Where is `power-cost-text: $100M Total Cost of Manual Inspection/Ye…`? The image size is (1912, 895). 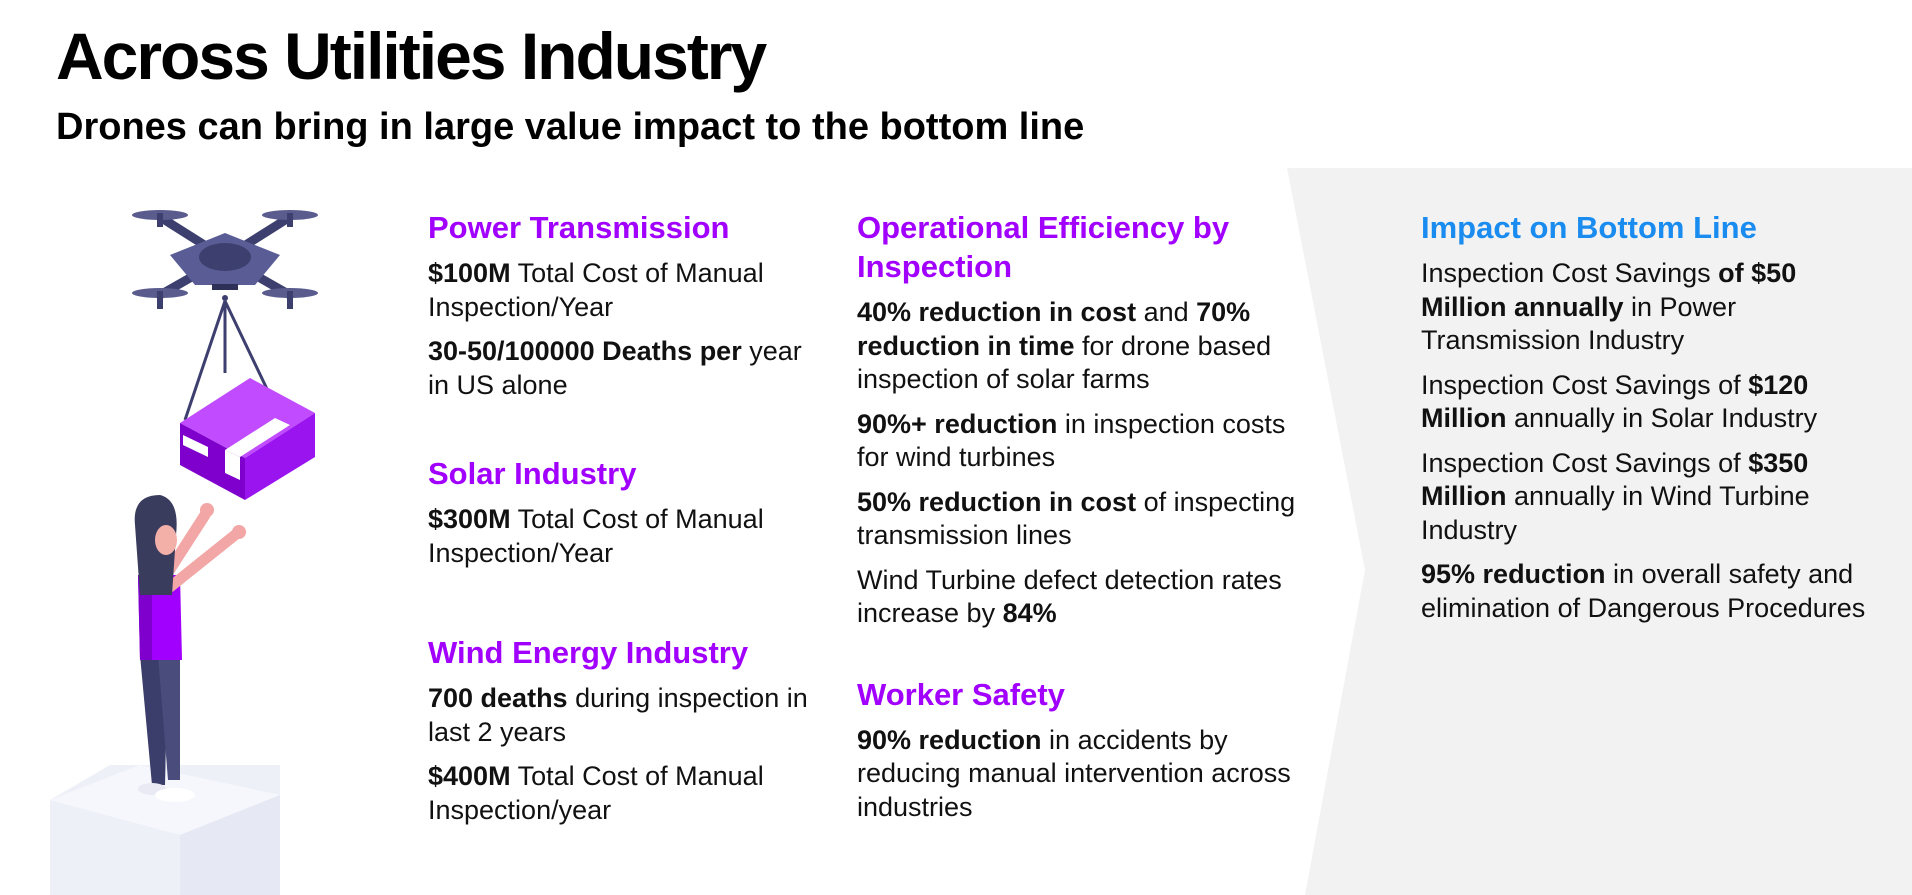 power-cost-text: $100M Total Cost of Manual Inspection/Ye… is located at coordinates (596, 290).